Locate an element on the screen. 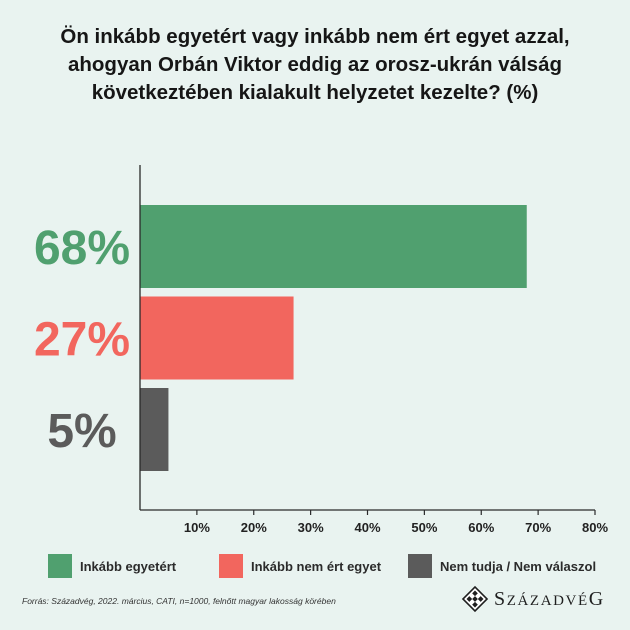 This screenshot has height=630, width=630. x-tick-label-20: 20% is located at coordinates (254, 527).